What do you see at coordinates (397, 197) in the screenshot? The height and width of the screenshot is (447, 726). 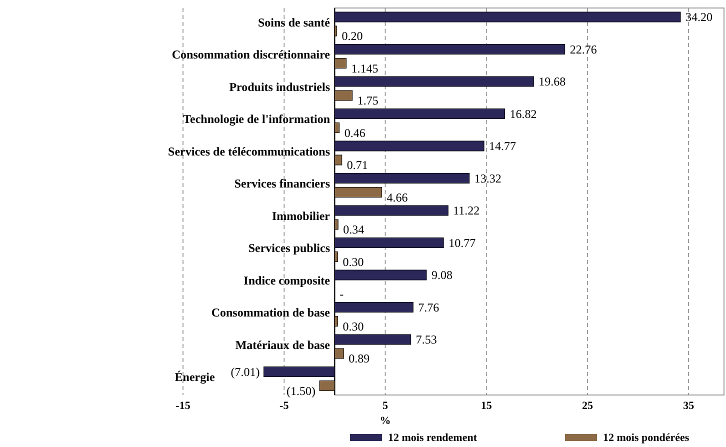 I see `data-label: 4.66` at bounding box center [397, 197].